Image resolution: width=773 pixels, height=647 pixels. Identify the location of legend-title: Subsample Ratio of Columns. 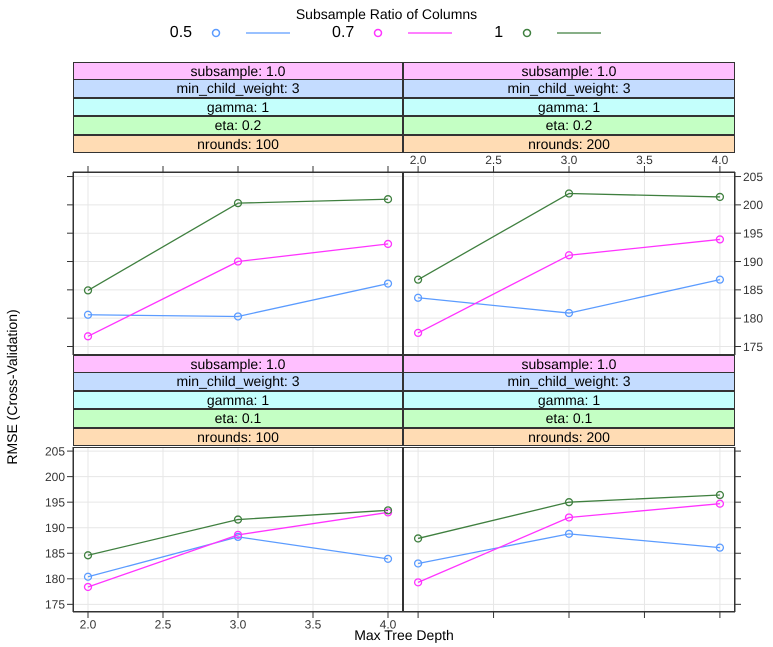
(386, 14).